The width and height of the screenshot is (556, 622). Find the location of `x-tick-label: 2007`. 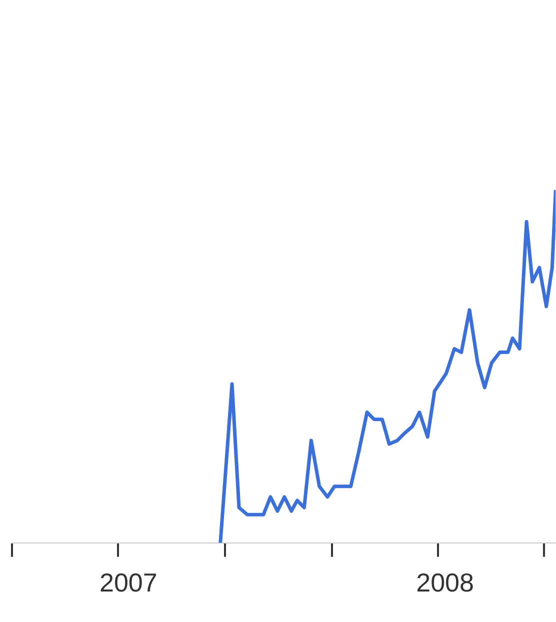

x-tick-label: 2007 is located at coordinates (128, 583).